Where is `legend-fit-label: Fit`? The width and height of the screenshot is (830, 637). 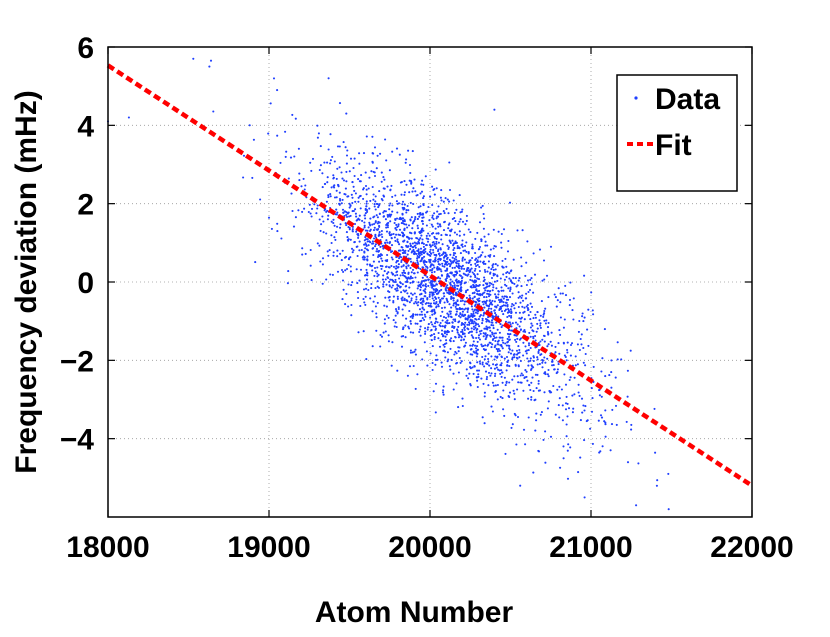 legend-fit-label: Fit is located at coordinates (673, 145).